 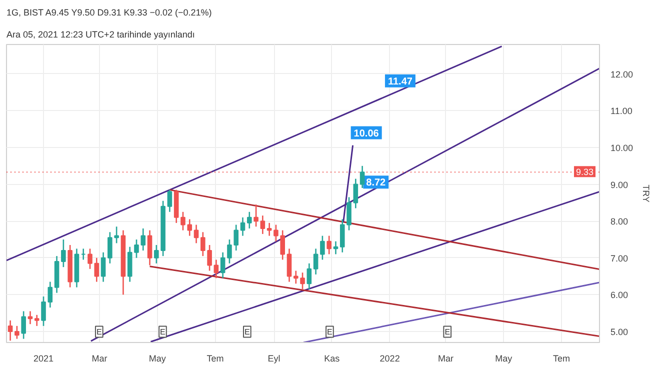 What do you see at coordinates (274, 359) in the screenshot?
I see `x-tick-label: Eyl` at bounding box center [274, 359].